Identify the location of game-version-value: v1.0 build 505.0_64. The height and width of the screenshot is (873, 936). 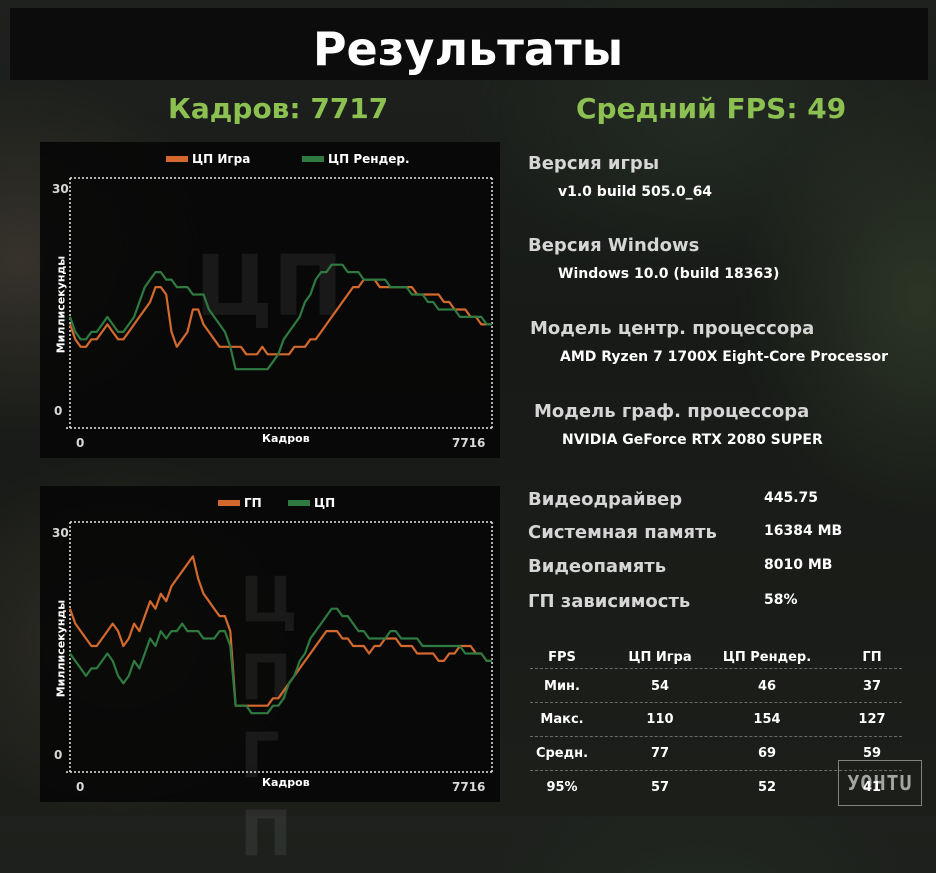
(635, 192).